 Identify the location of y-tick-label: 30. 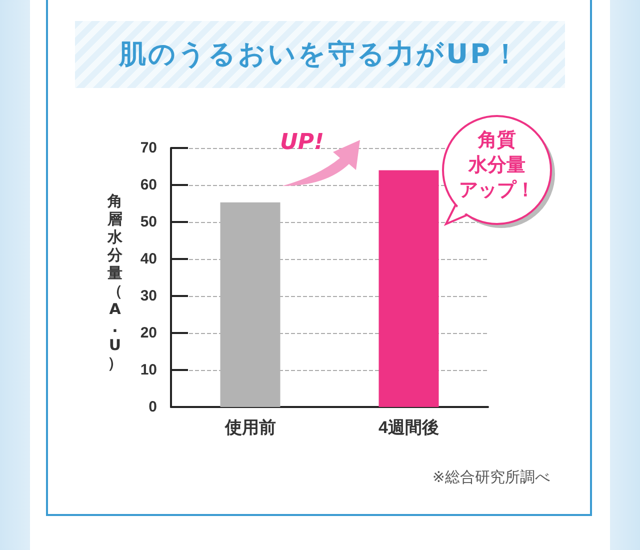
(148, 296).